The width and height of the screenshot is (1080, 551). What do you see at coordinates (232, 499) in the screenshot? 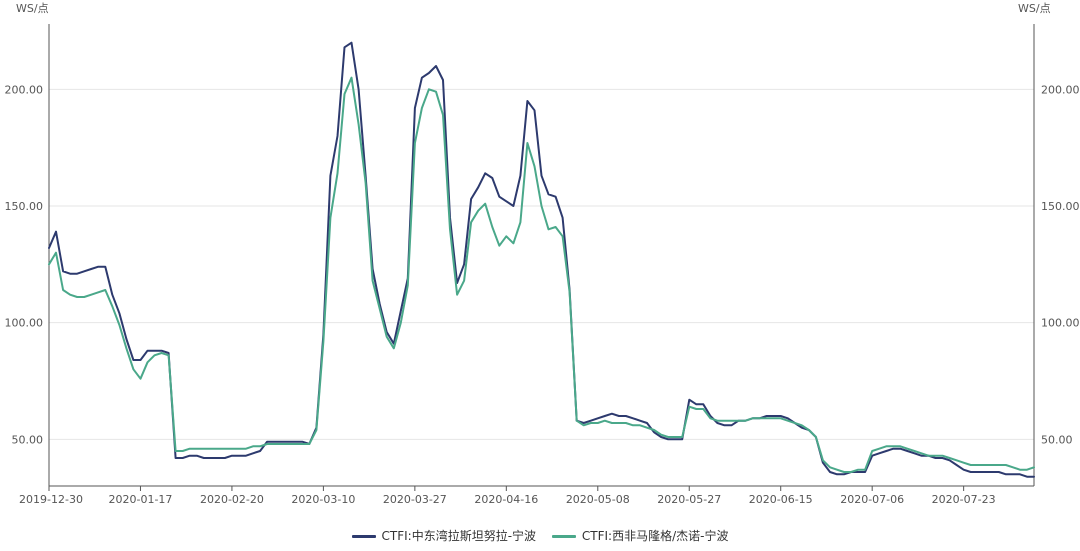
I see `x-tick-label: 2020-02-20` at bounding box center [232, 499].